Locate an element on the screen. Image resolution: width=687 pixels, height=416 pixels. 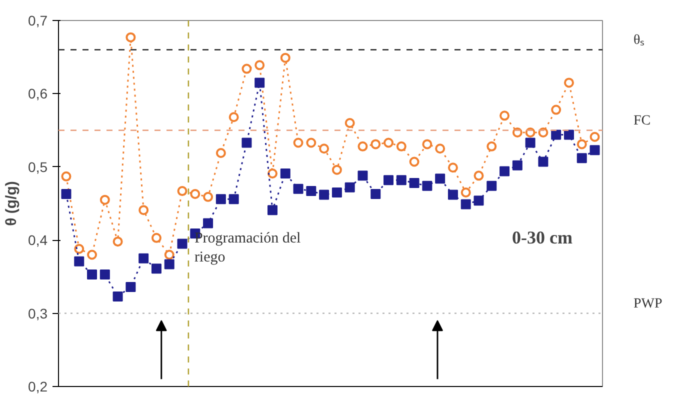
ref-line-label: PWP is located at coordinates (648, 304).